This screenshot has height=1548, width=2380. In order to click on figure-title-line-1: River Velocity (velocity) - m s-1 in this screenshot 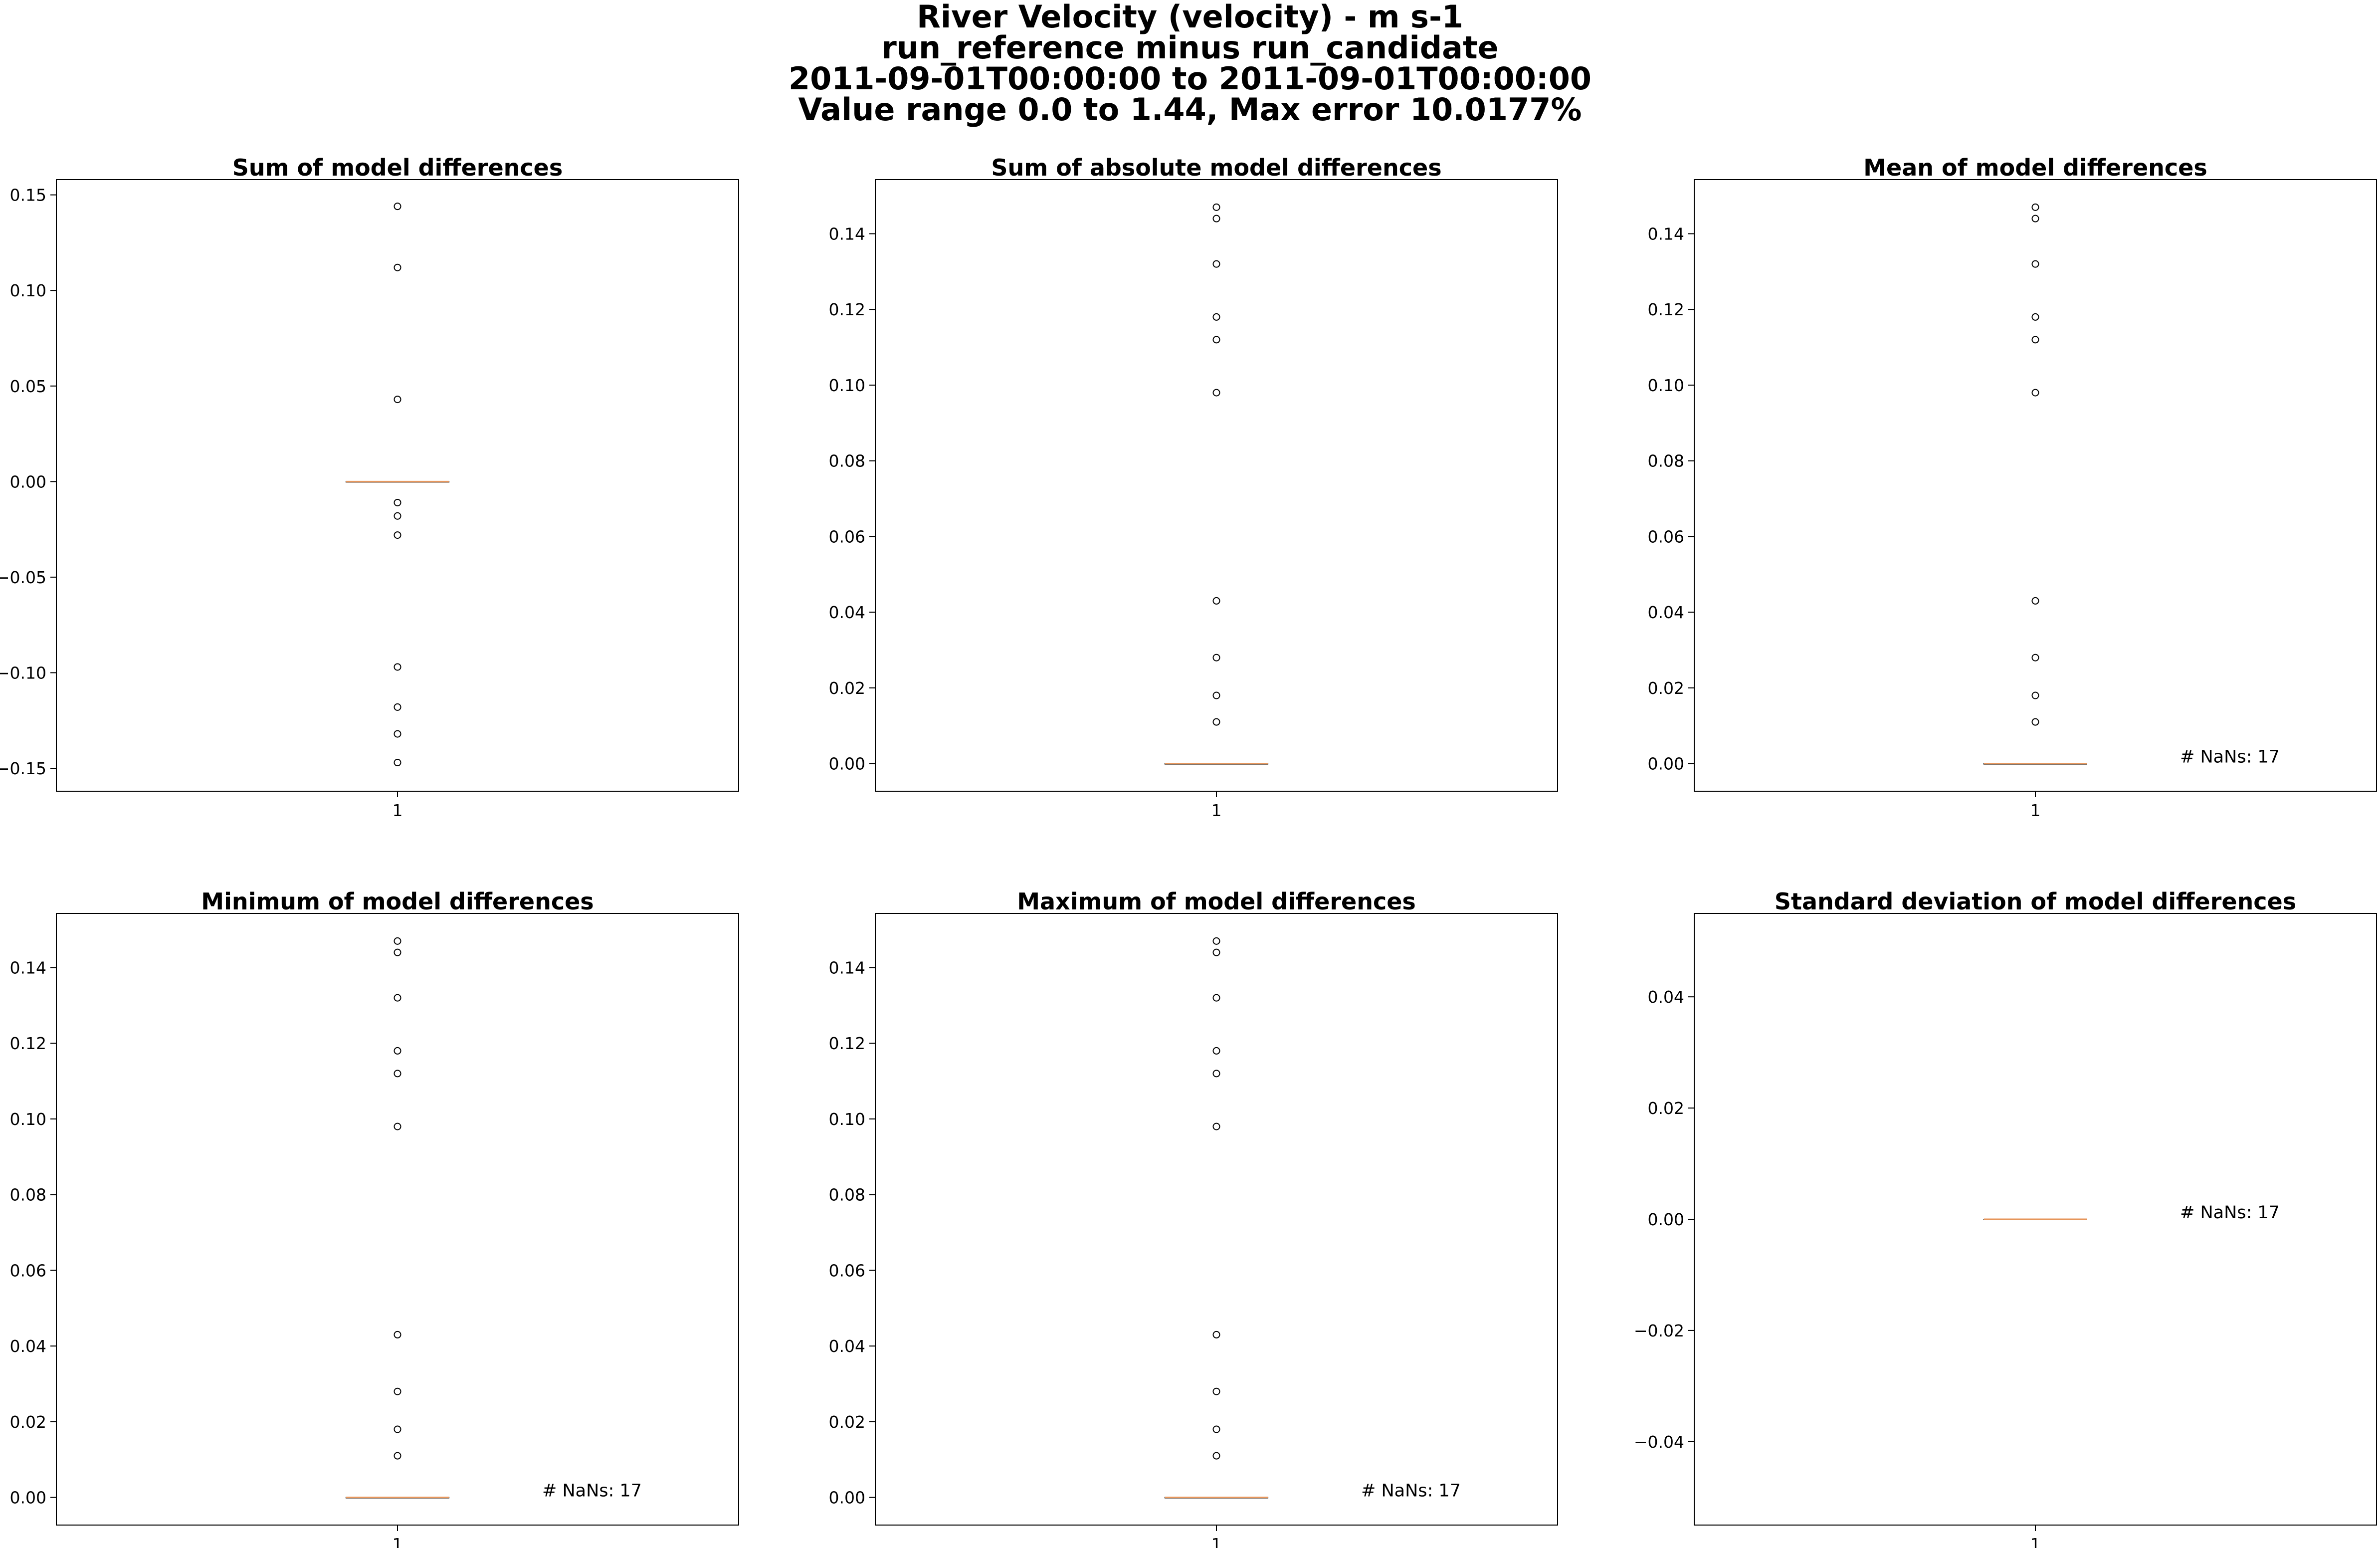, I will do `click(1190, 17)`.